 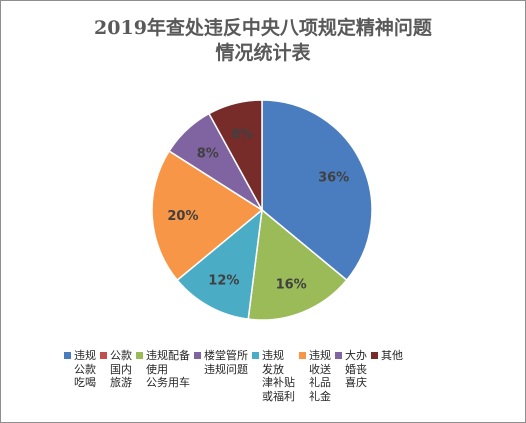 What do you see at coordinates (182, 216) in the screenshot?
I see `pie-data-label-5: 20%` at bounding box center [182, 216].